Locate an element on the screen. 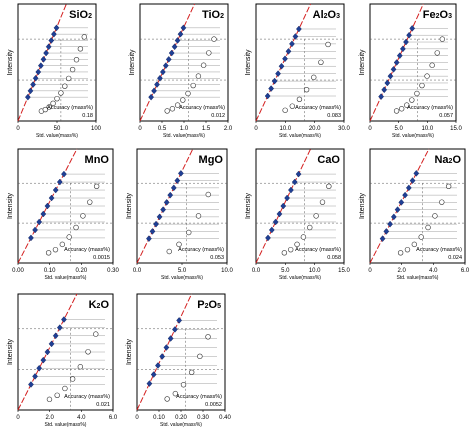 This screenshot has width=474, height=434. x-tick-label: 100 is located at coordinates (96, 129).